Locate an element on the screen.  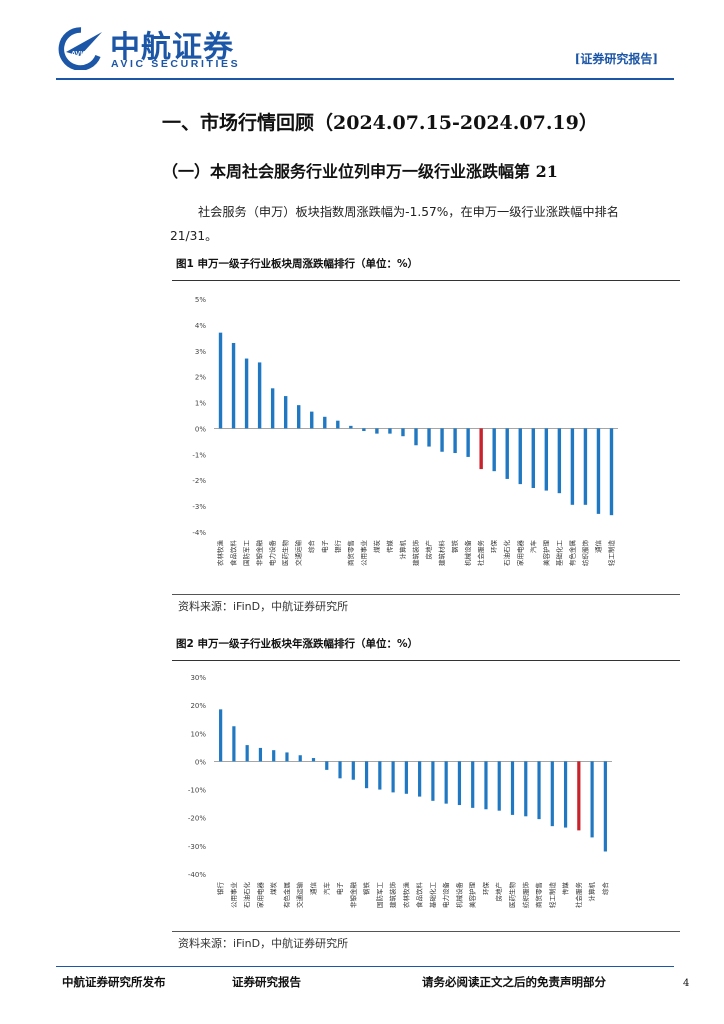
category-label: 有色金属 is located at coordinates (571, 553).